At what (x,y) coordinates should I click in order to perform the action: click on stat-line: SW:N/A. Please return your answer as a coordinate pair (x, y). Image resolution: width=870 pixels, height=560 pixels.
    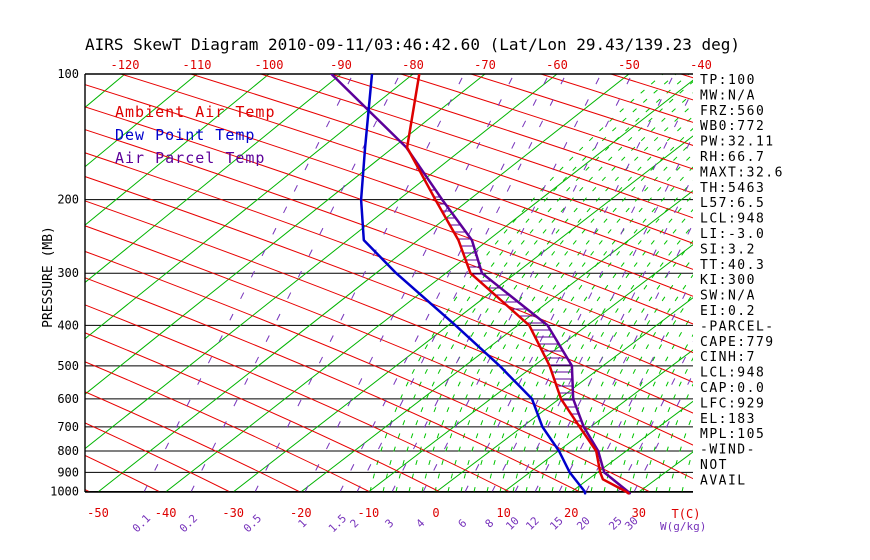
    Looking at the image, I should click on (728, 296).